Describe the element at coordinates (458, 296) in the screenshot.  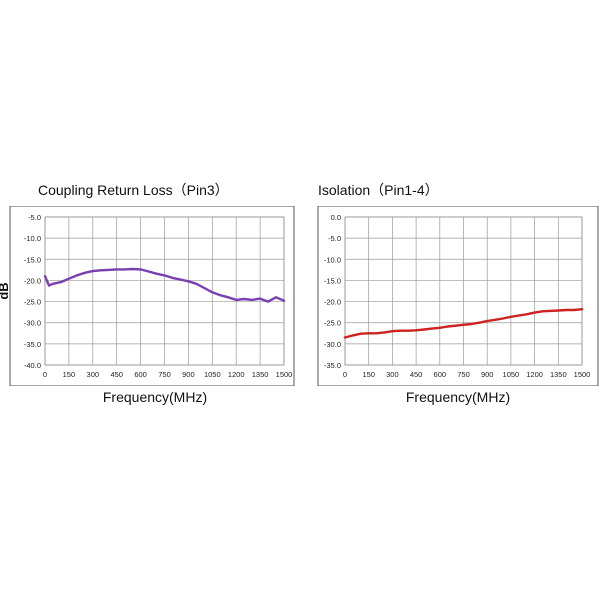
I see `chart-frame` at that location.